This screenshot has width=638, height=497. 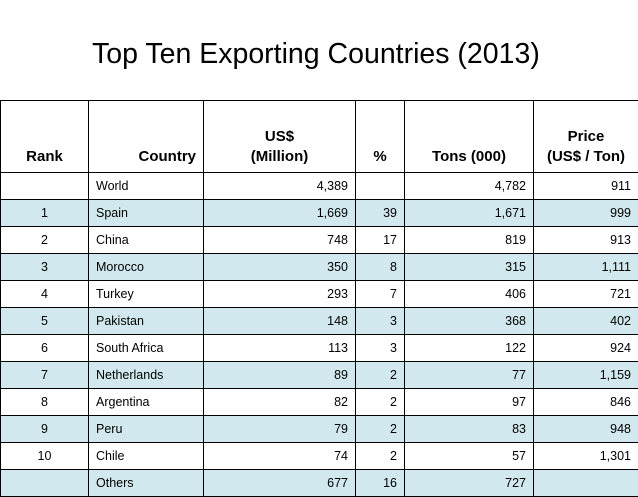 I want to click on cell-country: South Africa, so click(x=146, y=348).